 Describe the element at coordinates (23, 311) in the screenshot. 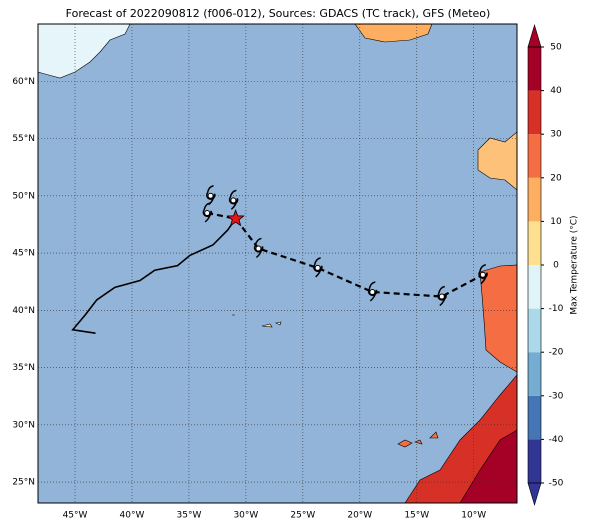

I see `y-tick-label: 40°N` at that location.